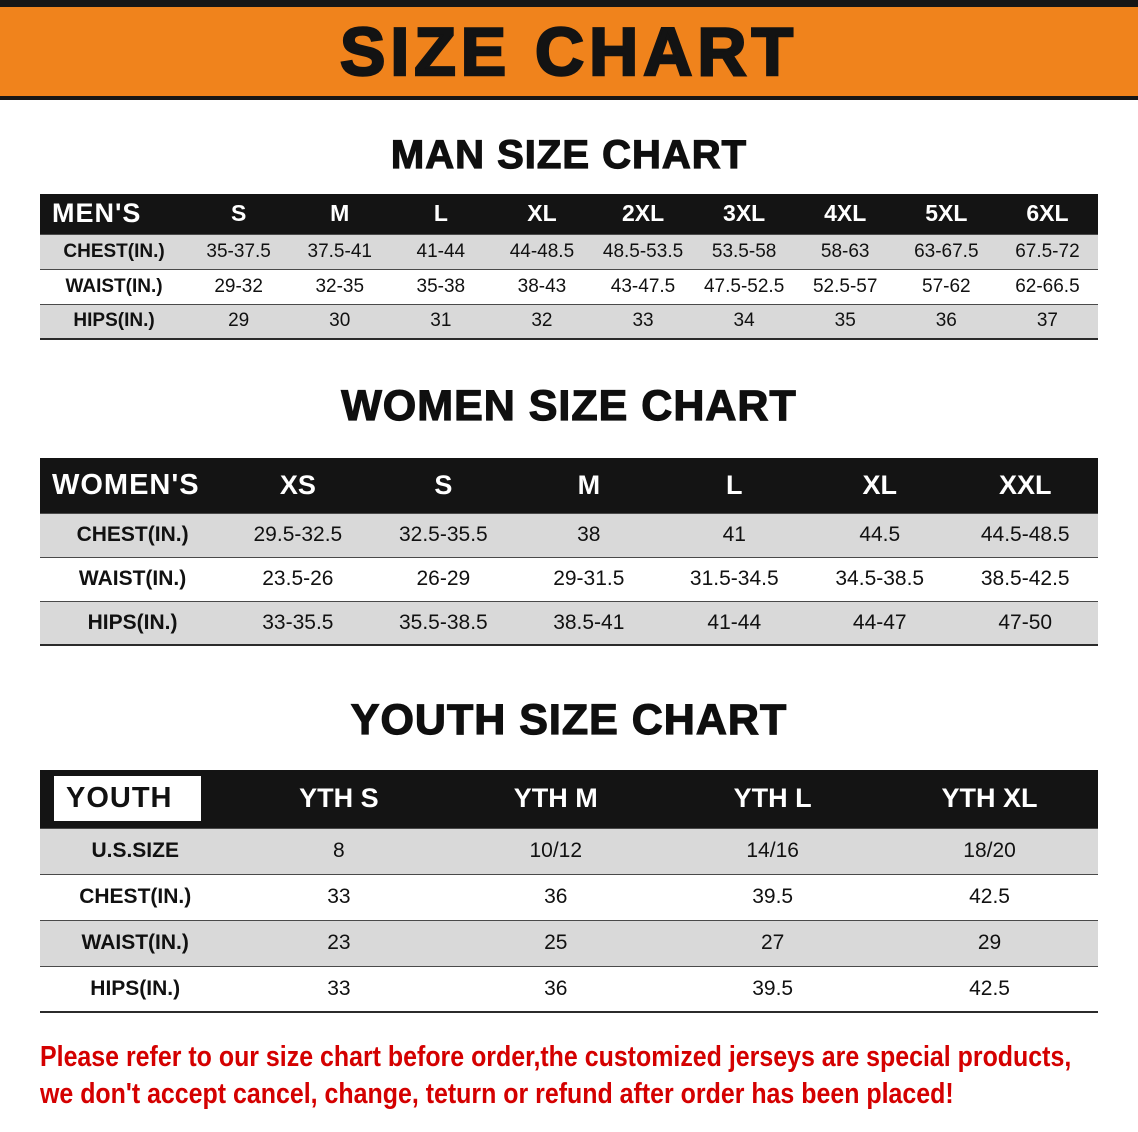 The width and height of the screenshot is (1138, 1132). I want to click on table-corner-label: WOMEN'S, so click(133, 485).